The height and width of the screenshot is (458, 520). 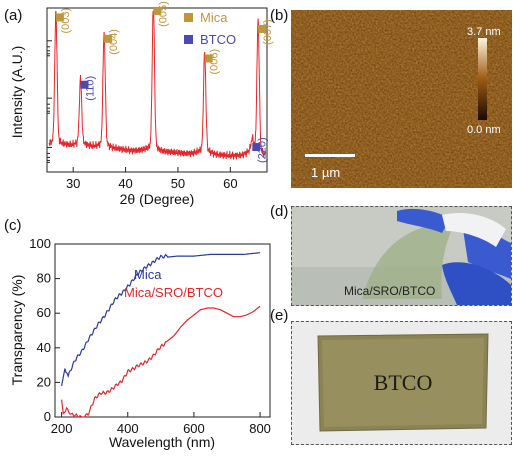 What do you see at coordinates (148, 274) in the screenshot?
I see `series-label-mica: Mica` at bounding box center [148, 274].